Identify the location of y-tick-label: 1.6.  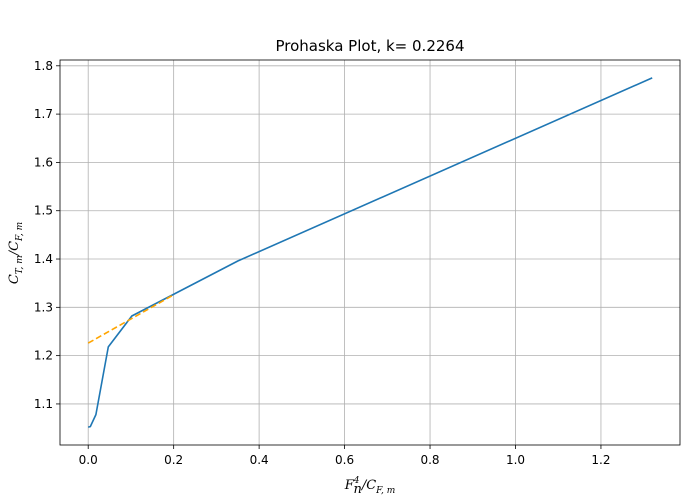
(43, 162).